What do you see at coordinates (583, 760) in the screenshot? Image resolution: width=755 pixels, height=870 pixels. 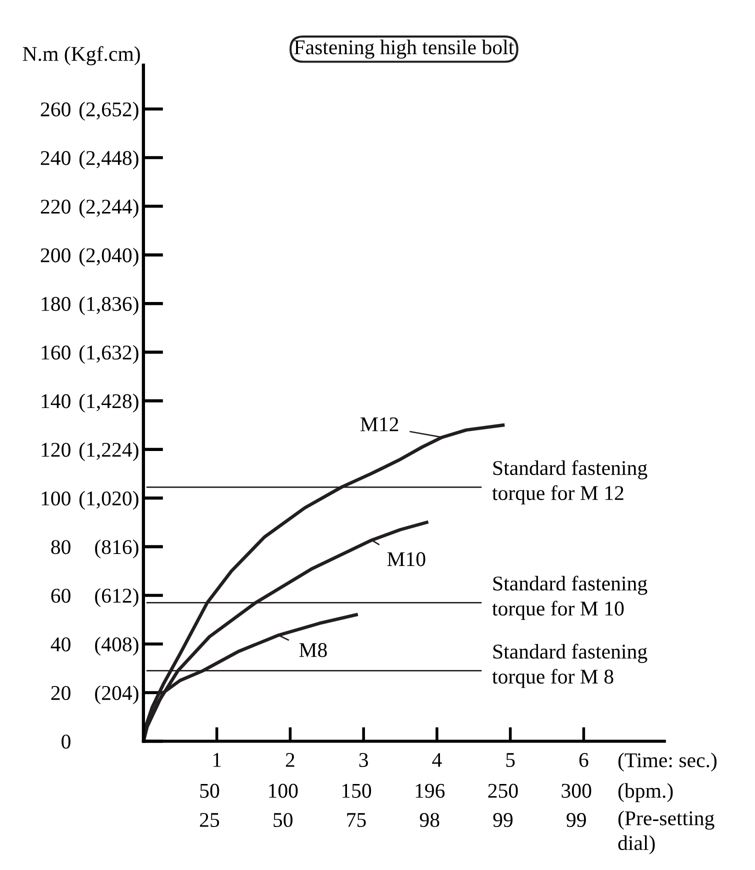 I see `x-tick-label: 6` at bounding box center [583, 760].